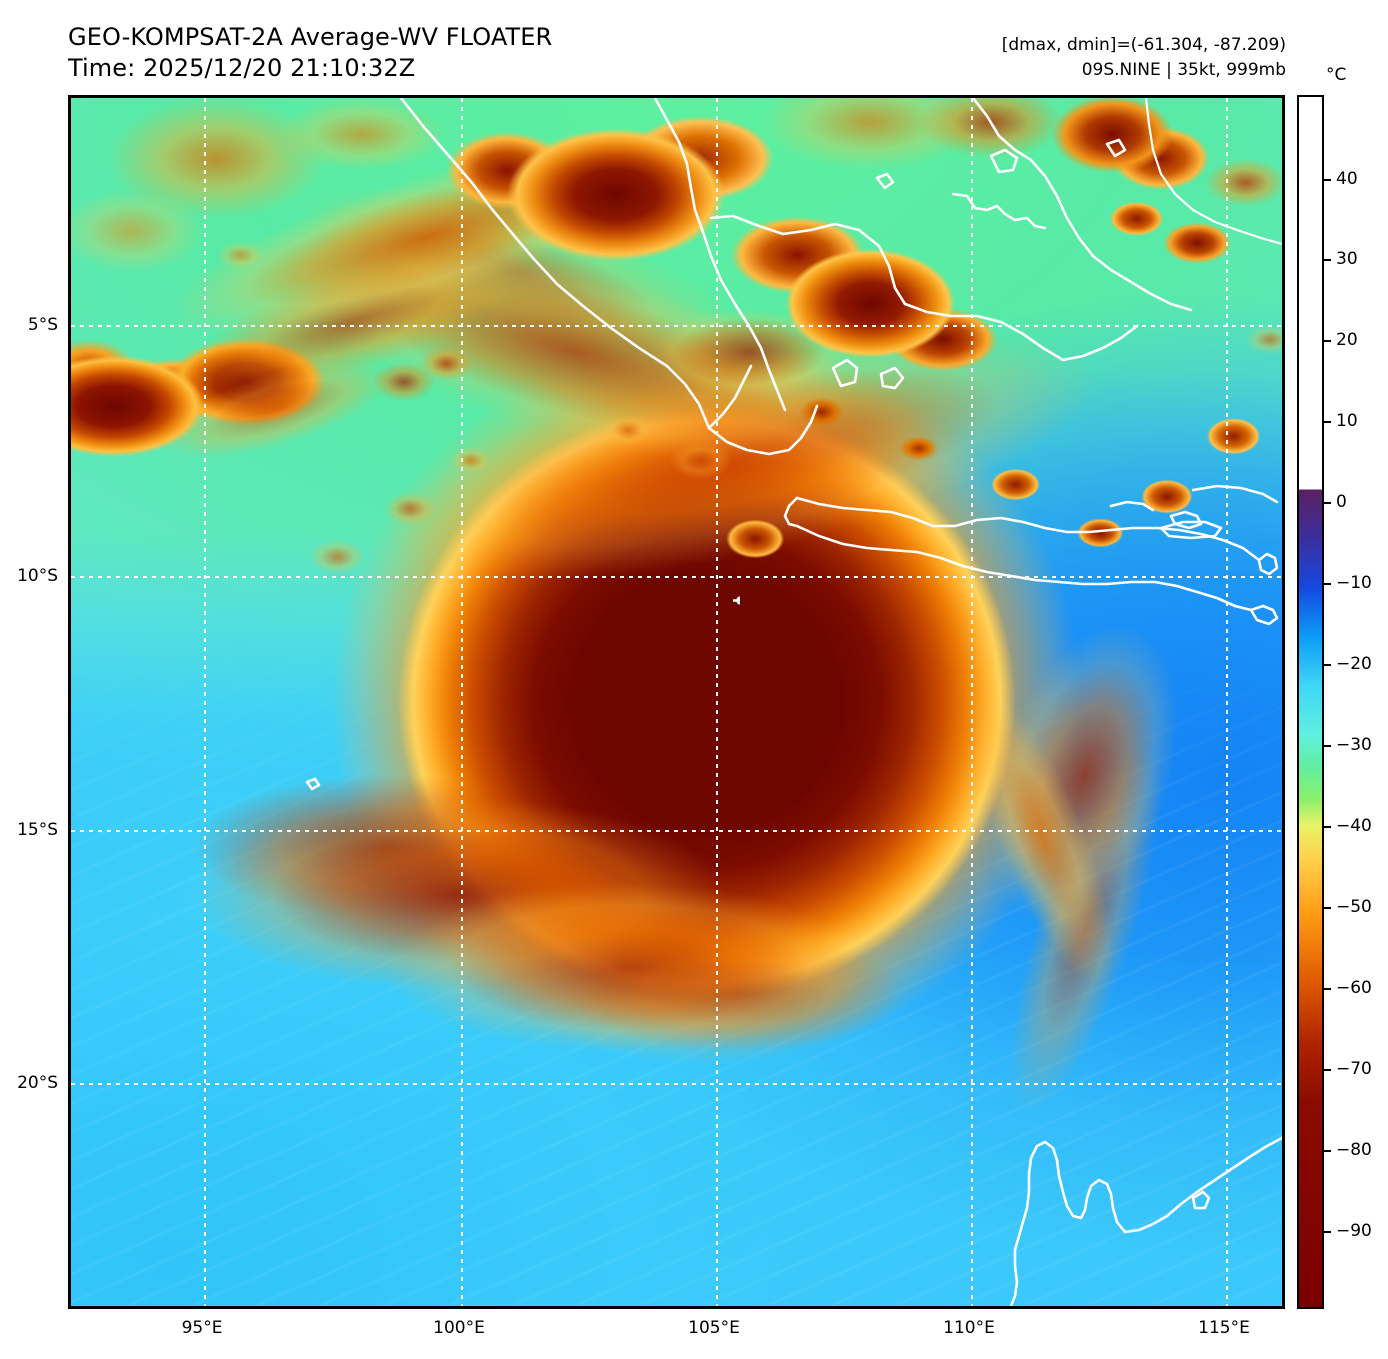 The height and width of the screenshot is (1359, 1388). What do you see at coordinates (1347, 259) in the screenshot?
I see `cbtick-30: 30` at bounding box center [1347, 259].